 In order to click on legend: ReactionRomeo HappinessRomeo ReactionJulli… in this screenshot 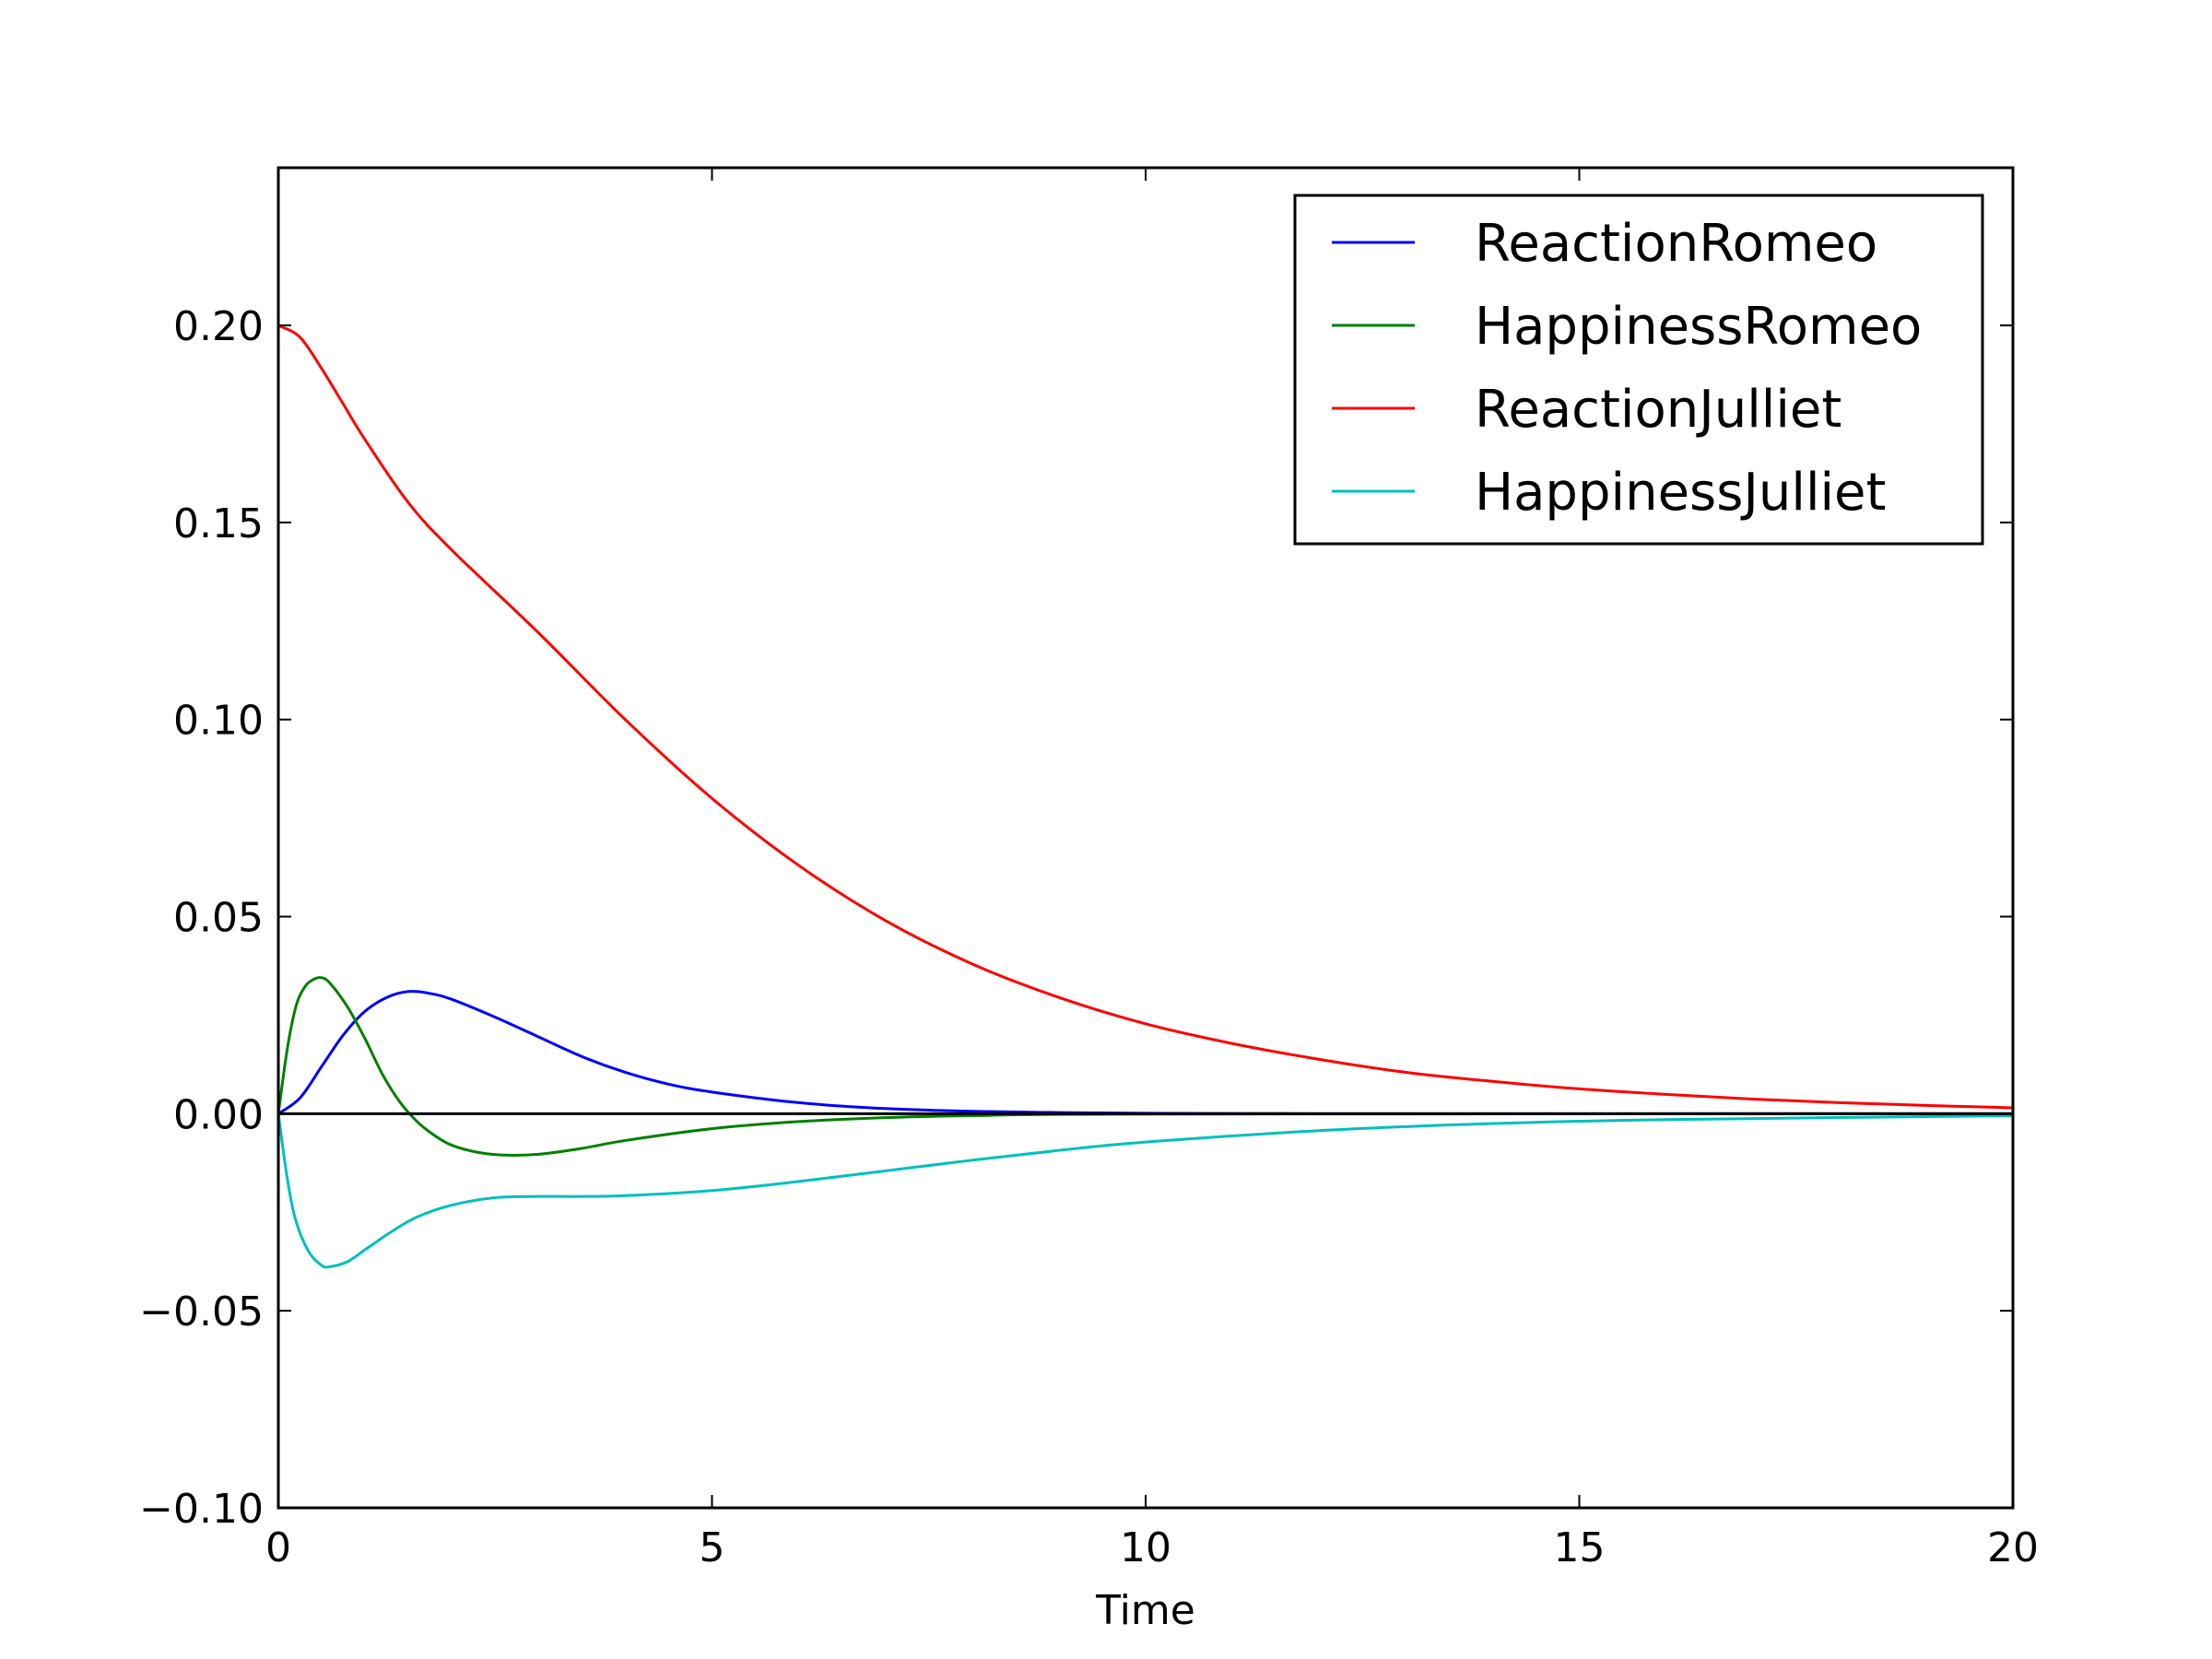, I will do `click(1638, 370)`.